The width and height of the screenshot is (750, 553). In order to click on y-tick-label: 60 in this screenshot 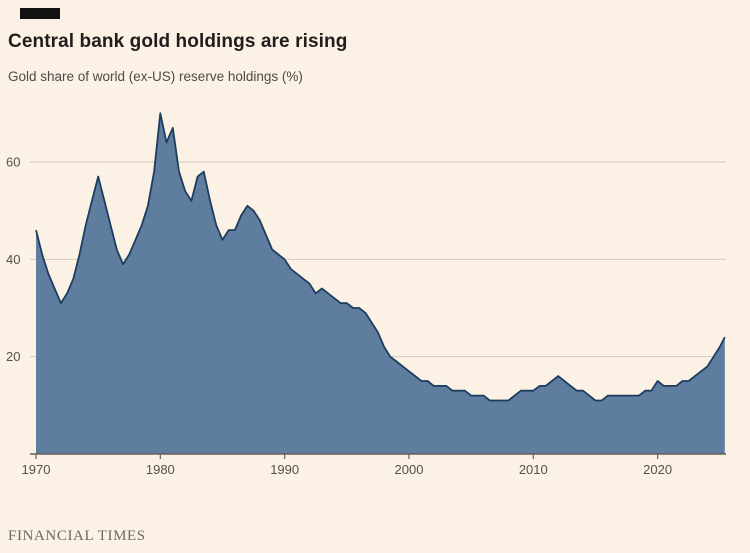, I will do `click(13, 162)`.